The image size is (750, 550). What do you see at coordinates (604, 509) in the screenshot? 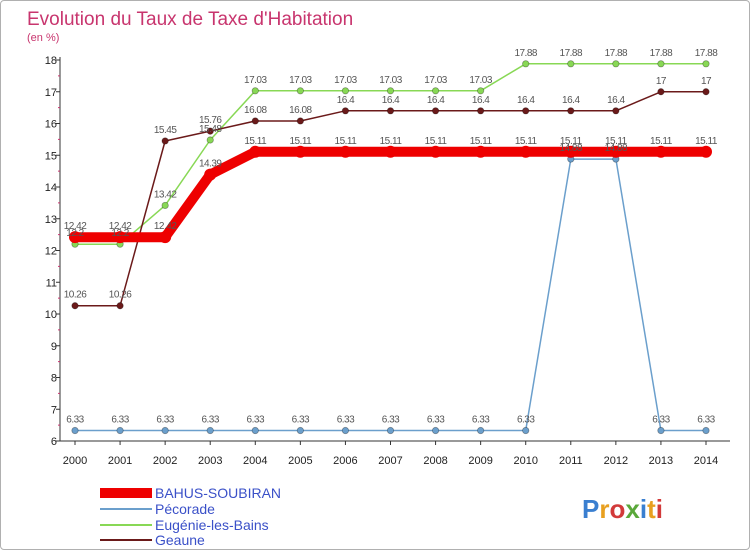
I see `logo-letter: r` at bounding box center [604, 509].